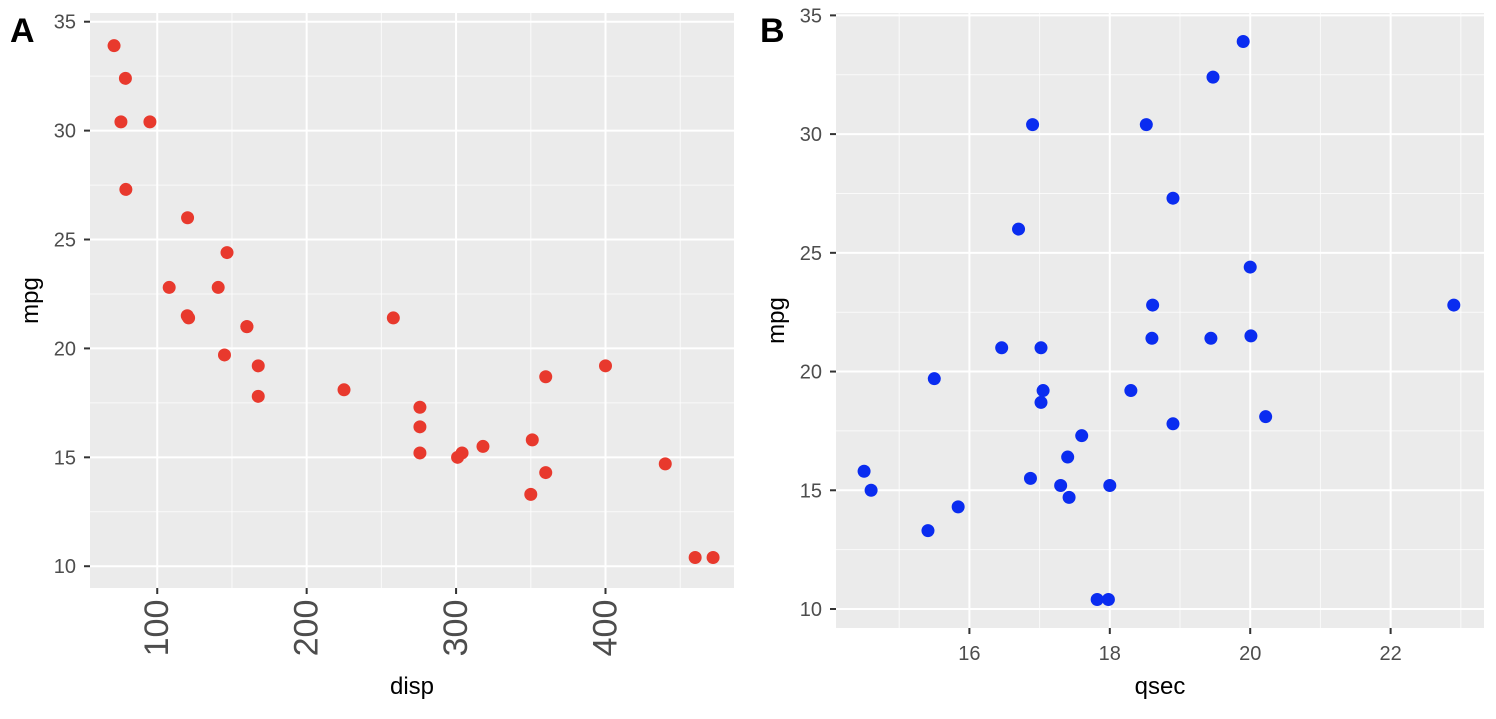 Image resolution: width=1496 pixels, height=719 pixels. Describe the element at coordinates (811, 491) in the screenshot. I see `panel-b-y-tick-label: 15` at that location.